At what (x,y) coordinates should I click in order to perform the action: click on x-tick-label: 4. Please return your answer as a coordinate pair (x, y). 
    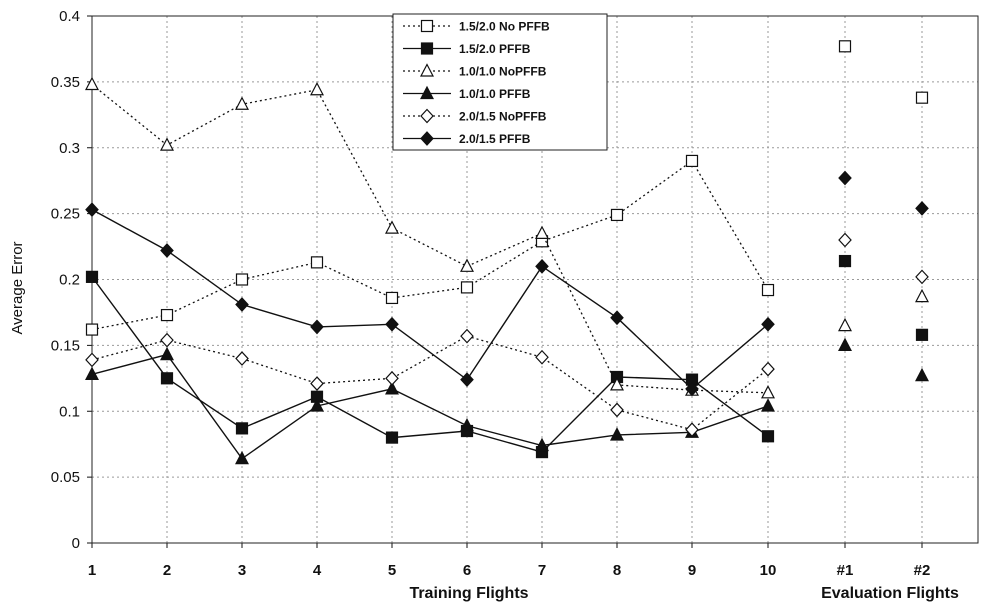
    Looking at the image, I should click on (317, 570).